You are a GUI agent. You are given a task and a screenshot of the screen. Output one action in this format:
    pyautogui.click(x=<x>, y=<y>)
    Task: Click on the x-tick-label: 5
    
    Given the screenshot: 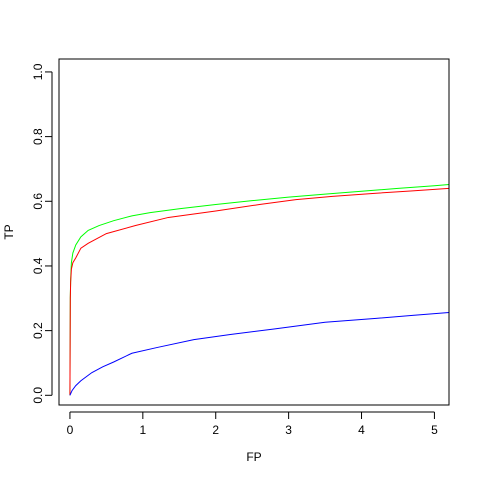 What is the action you would take?
    pyautogui.click(x=434, y=430)
    